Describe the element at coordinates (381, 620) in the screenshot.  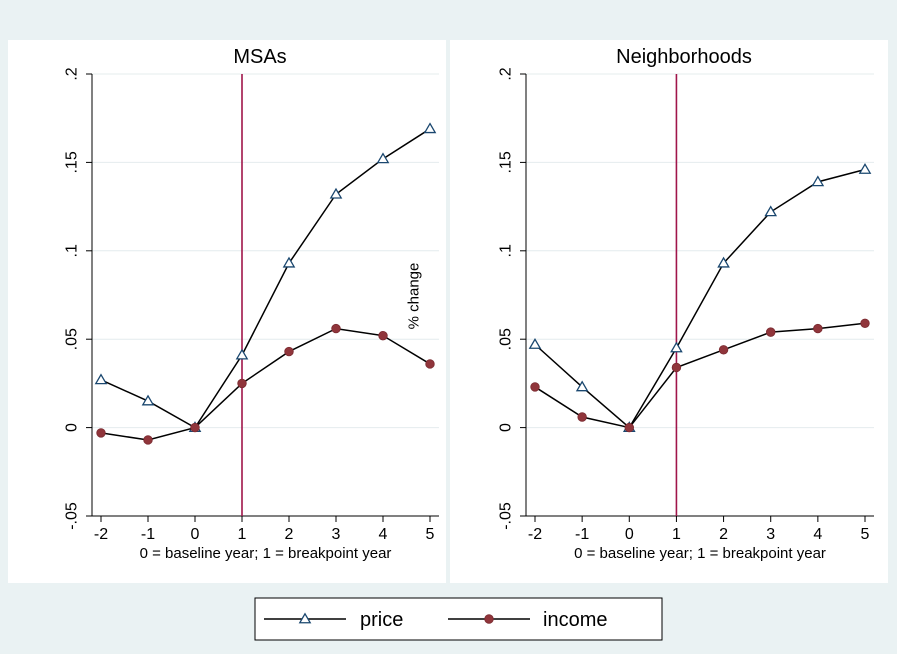
I see `legend-label-price: price` at that location.